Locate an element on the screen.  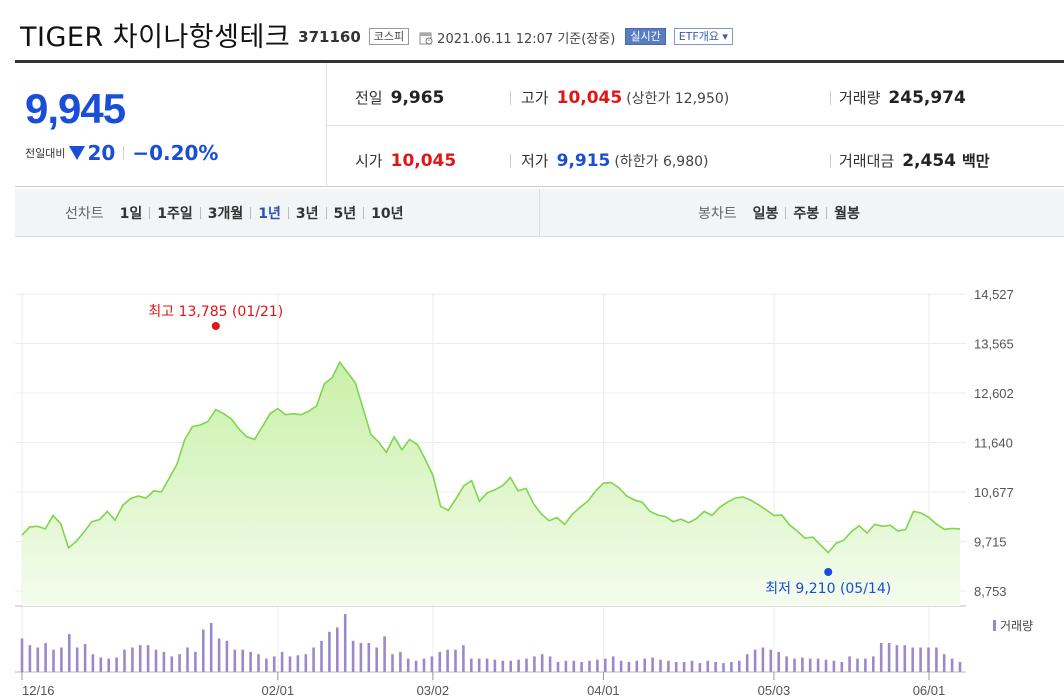
high-marker is located at coordinates (215, 326).